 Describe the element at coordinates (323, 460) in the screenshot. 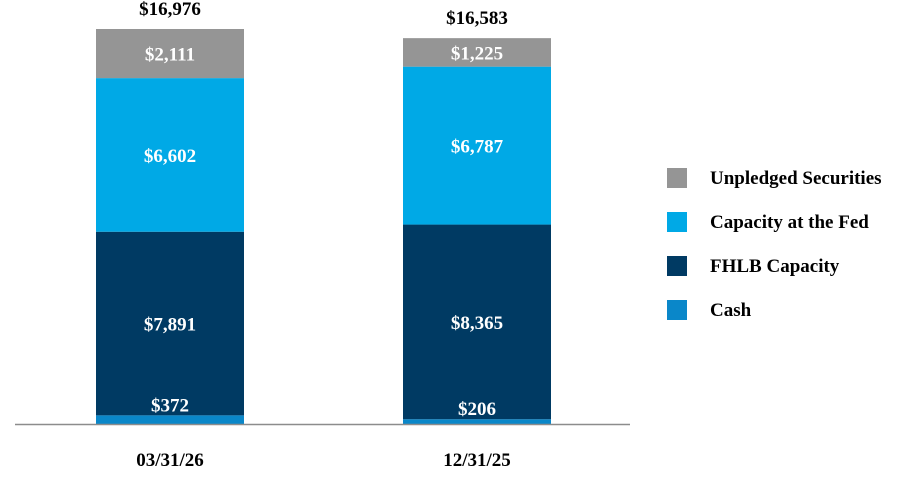

I see `x-tick-labels-group: 03/31/26 12/31/25` at that location.